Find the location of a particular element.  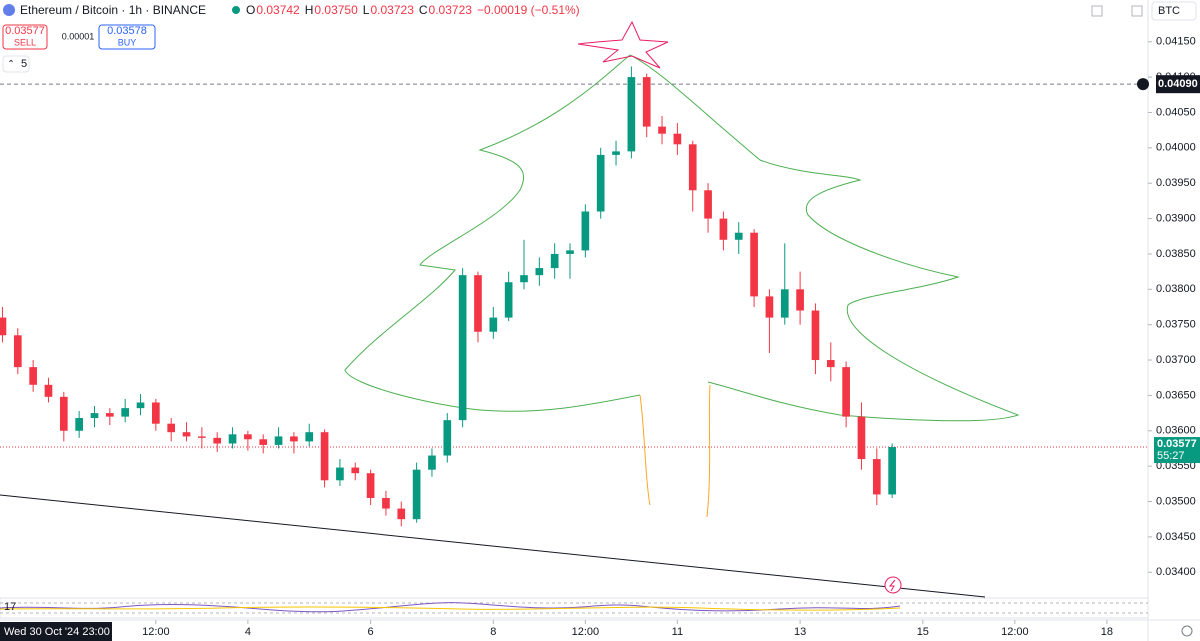

crosshair-add is located at coordinates (1143, 84).